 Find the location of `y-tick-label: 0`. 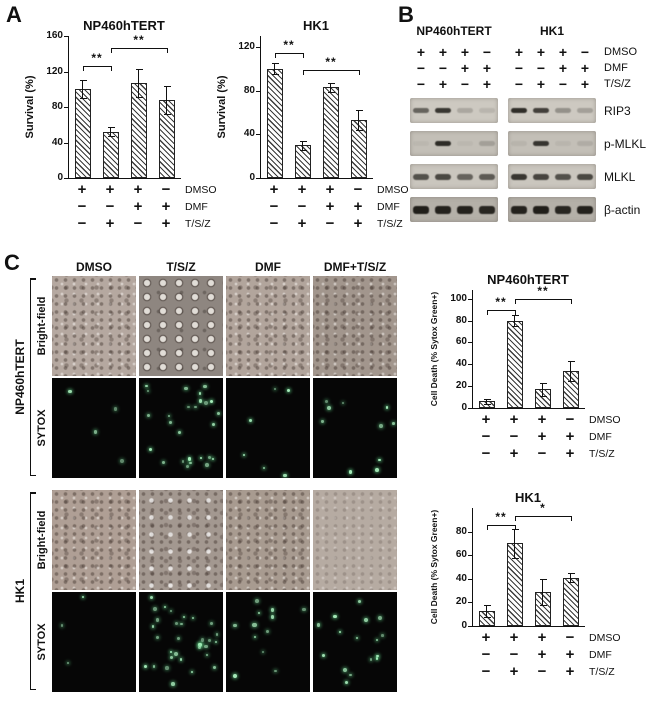

y-tick-label: 0 is located at coordinates (252, 177).